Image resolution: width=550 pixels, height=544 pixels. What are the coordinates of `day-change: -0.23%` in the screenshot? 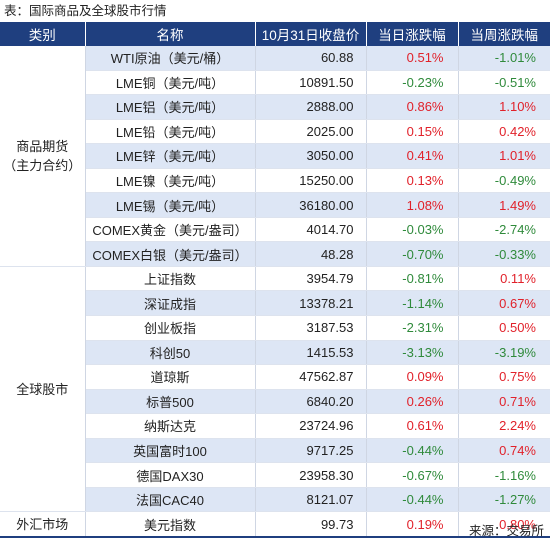 It's located at (412, 83).